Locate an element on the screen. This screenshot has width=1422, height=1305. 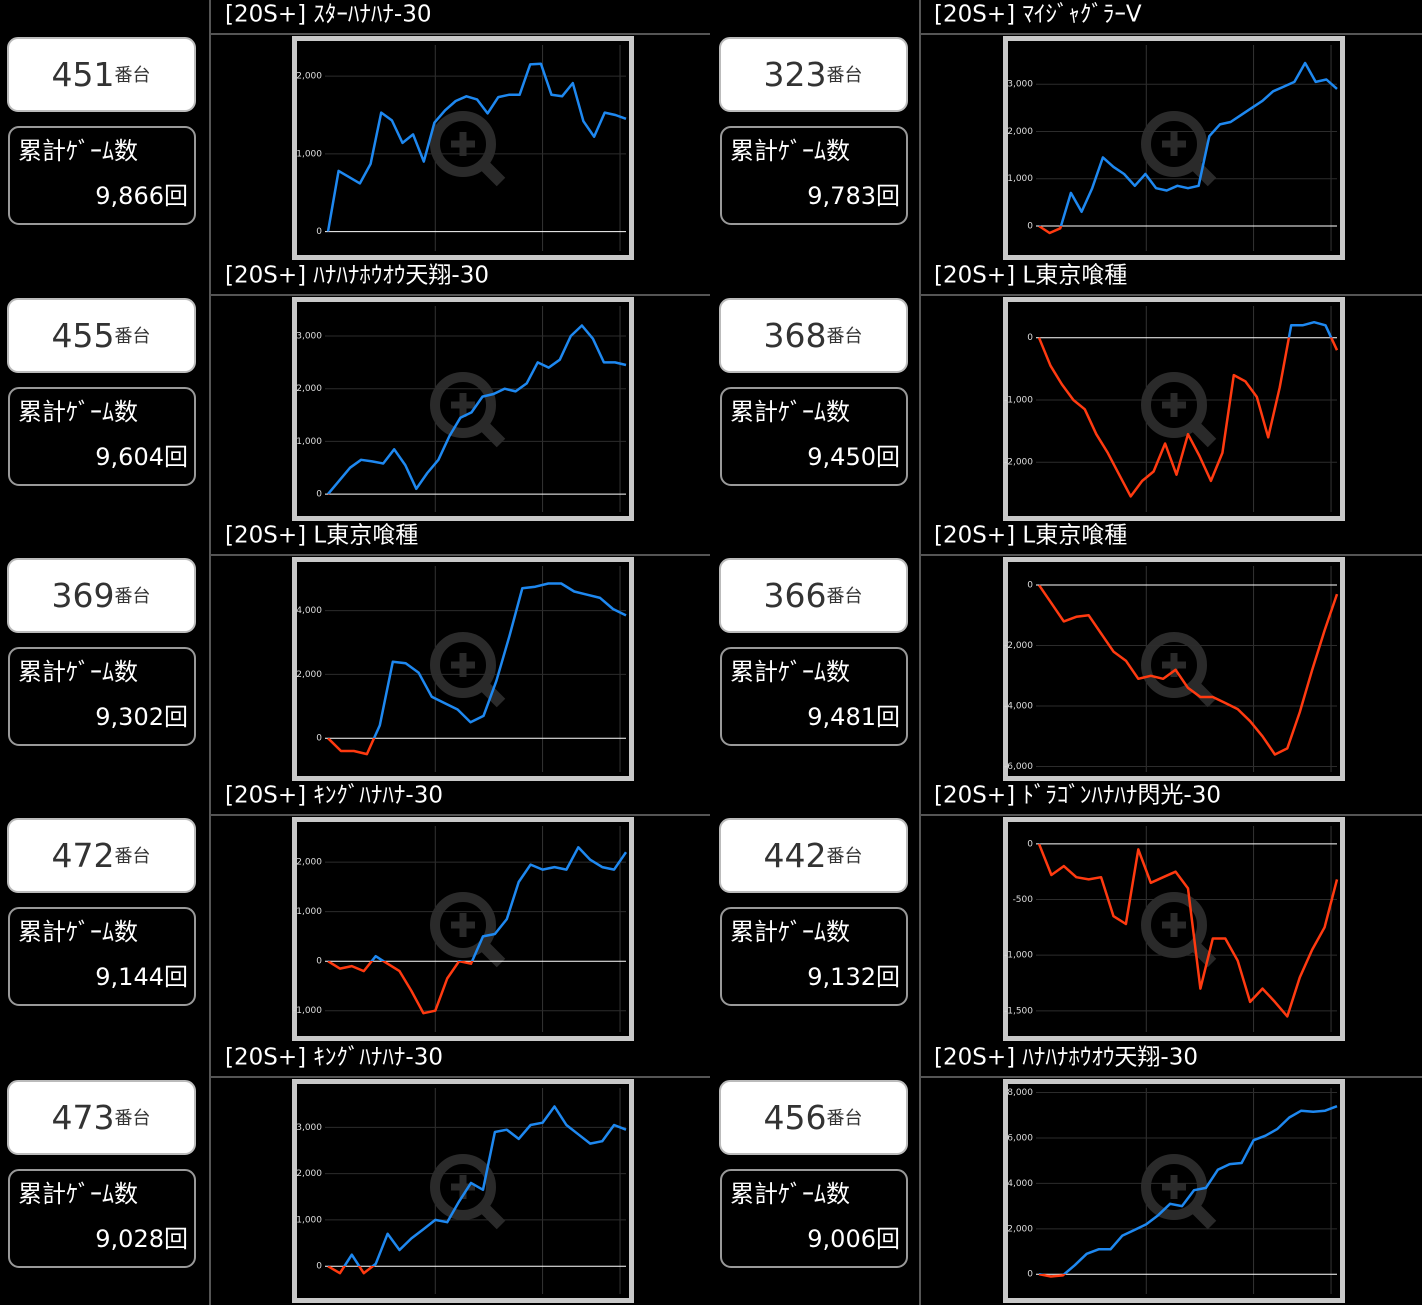
machine-number: 369番台 is located at coordinates (101, 595).